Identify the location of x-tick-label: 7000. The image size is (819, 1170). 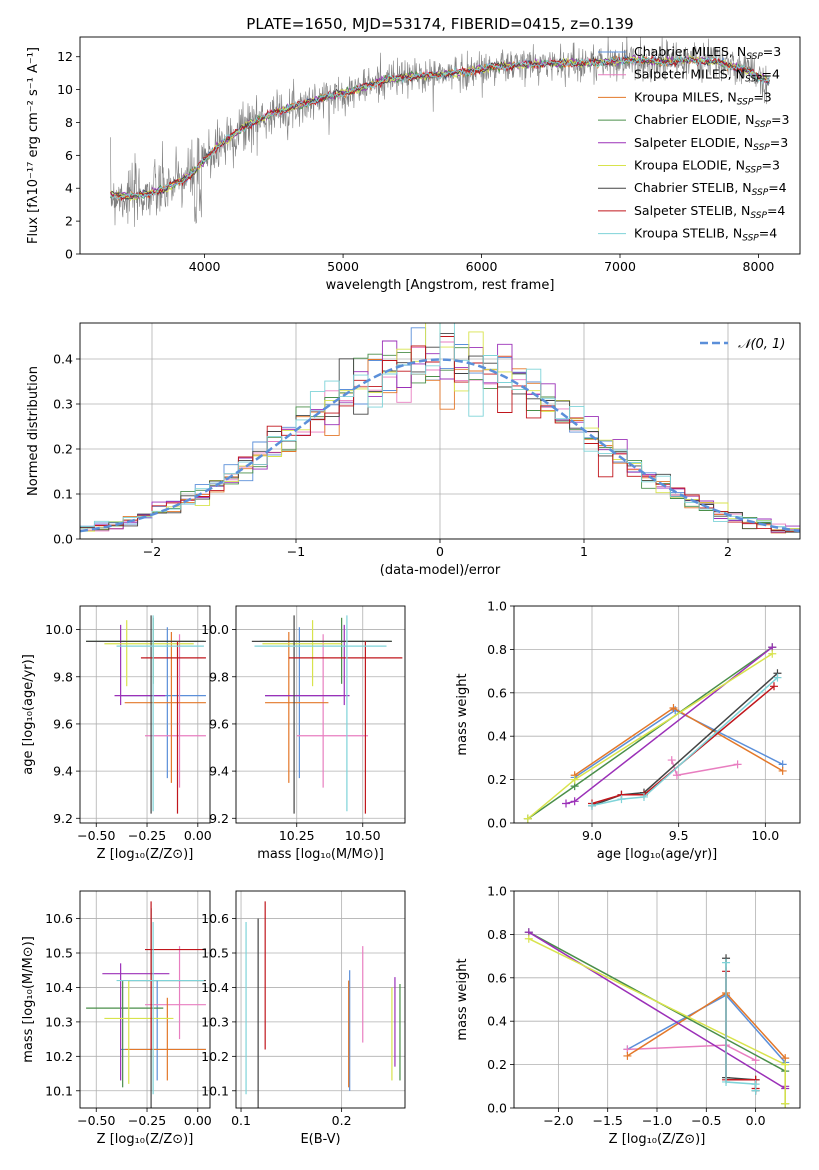
(620, 266).